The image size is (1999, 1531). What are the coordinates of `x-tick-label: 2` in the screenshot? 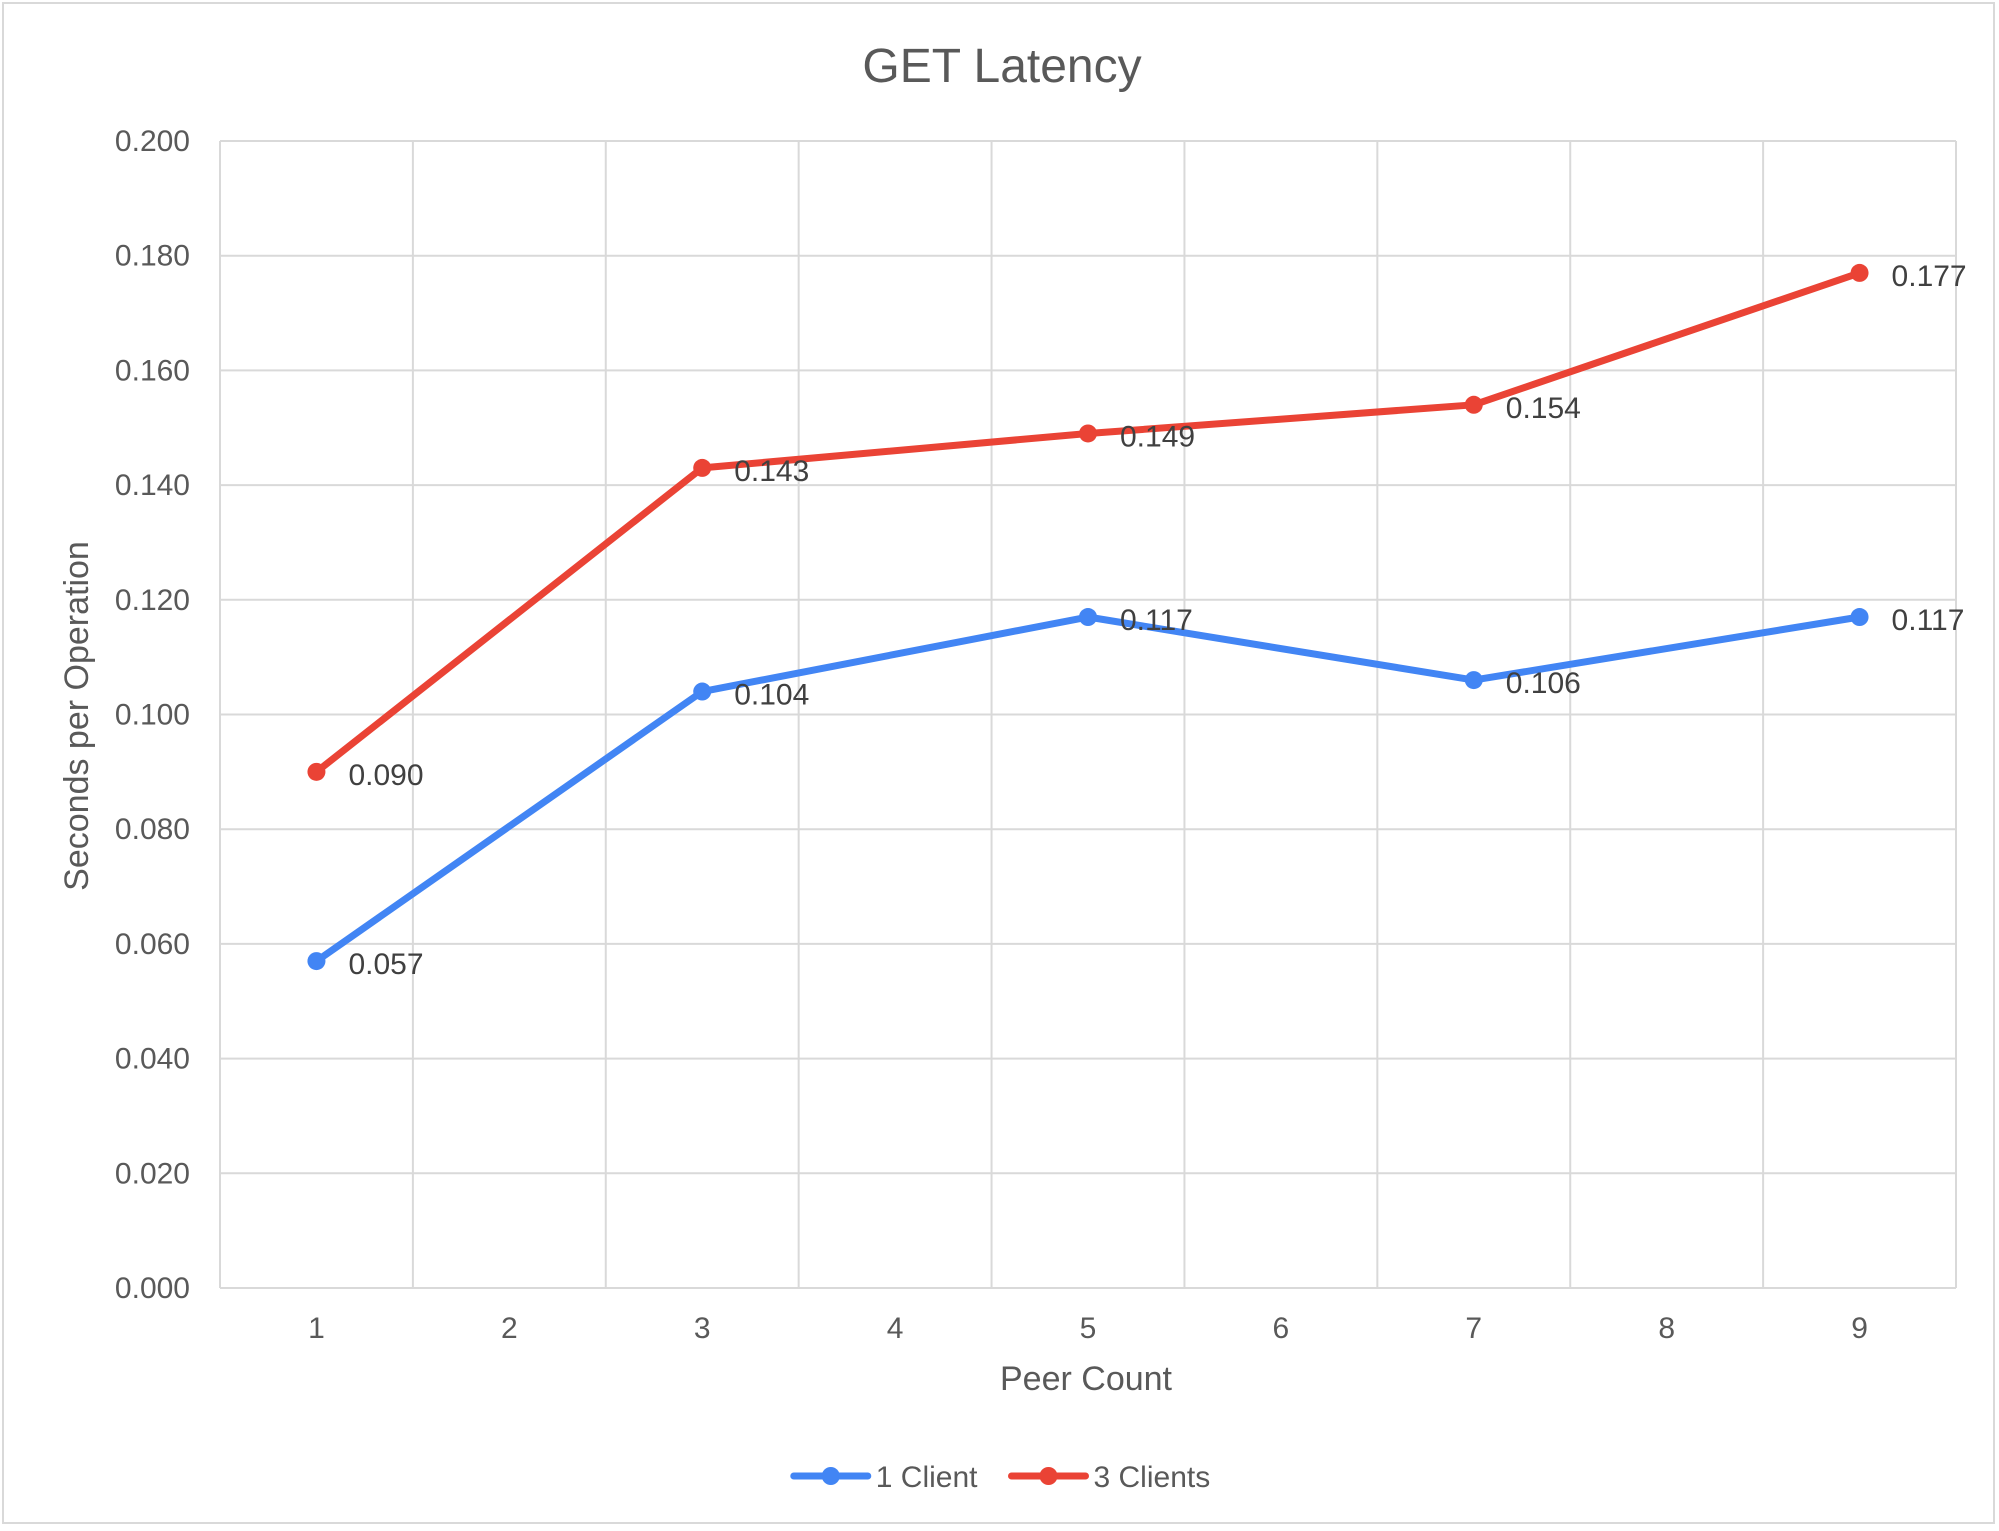 It's located at (509, 1328).